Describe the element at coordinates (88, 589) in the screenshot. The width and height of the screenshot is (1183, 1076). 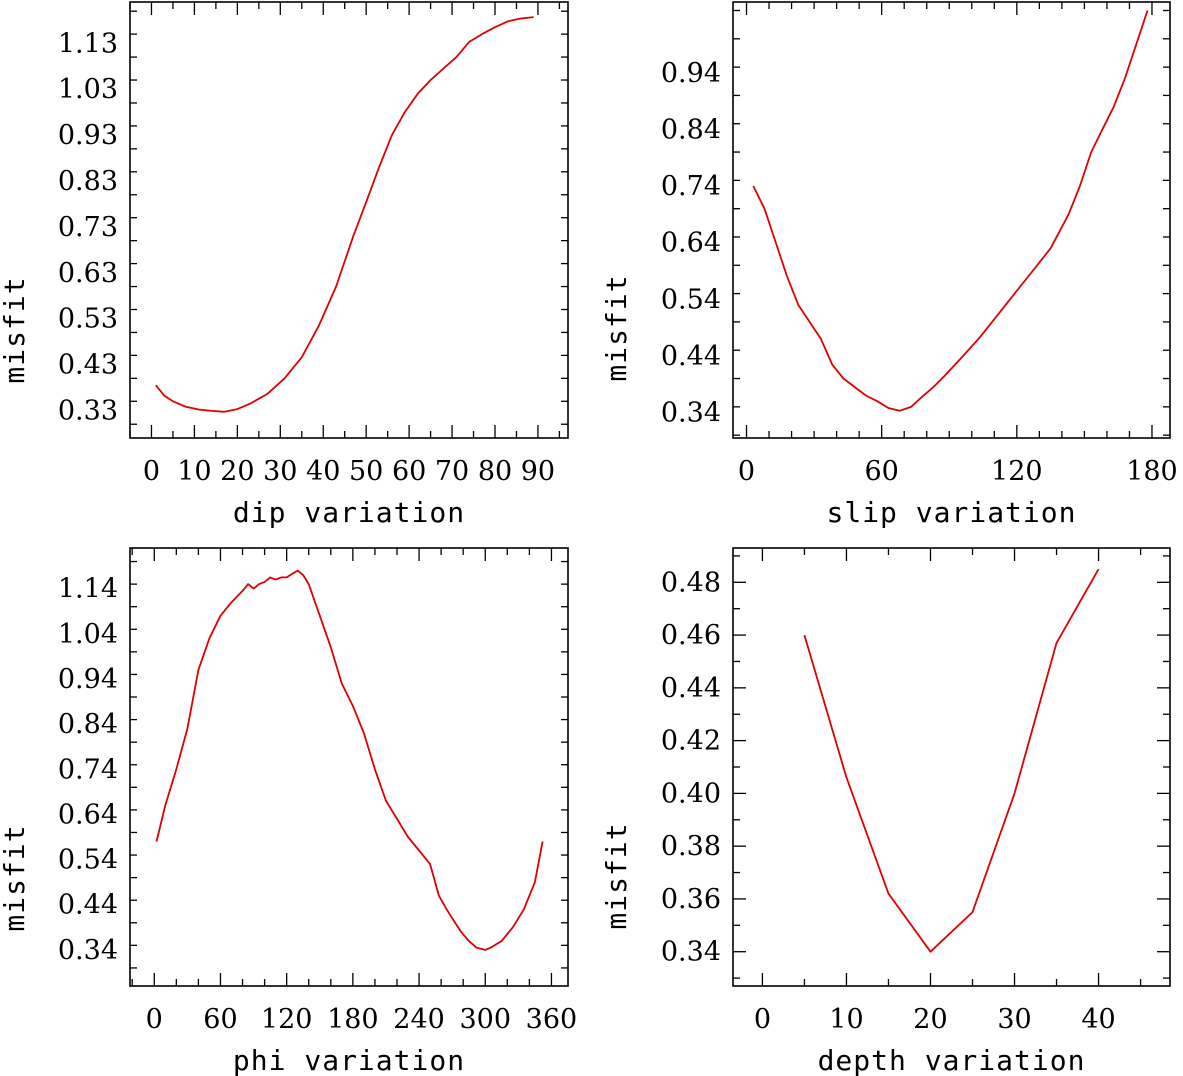
I see `ytick-label-phi: 1.14` at that location.